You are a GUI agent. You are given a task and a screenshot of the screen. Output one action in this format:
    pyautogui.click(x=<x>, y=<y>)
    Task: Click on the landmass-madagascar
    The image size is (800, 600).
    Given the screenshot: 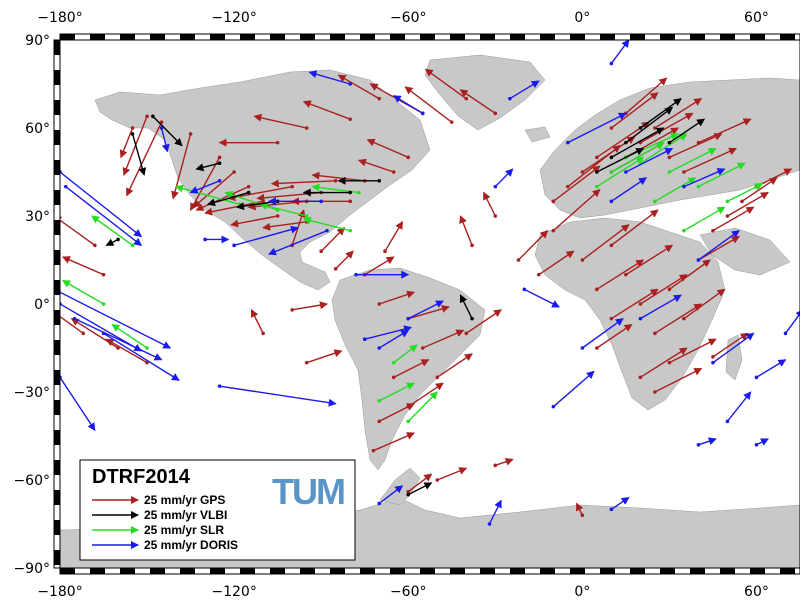 What is the action you would take?
    pyautogui.click(x=734, y=357)
    